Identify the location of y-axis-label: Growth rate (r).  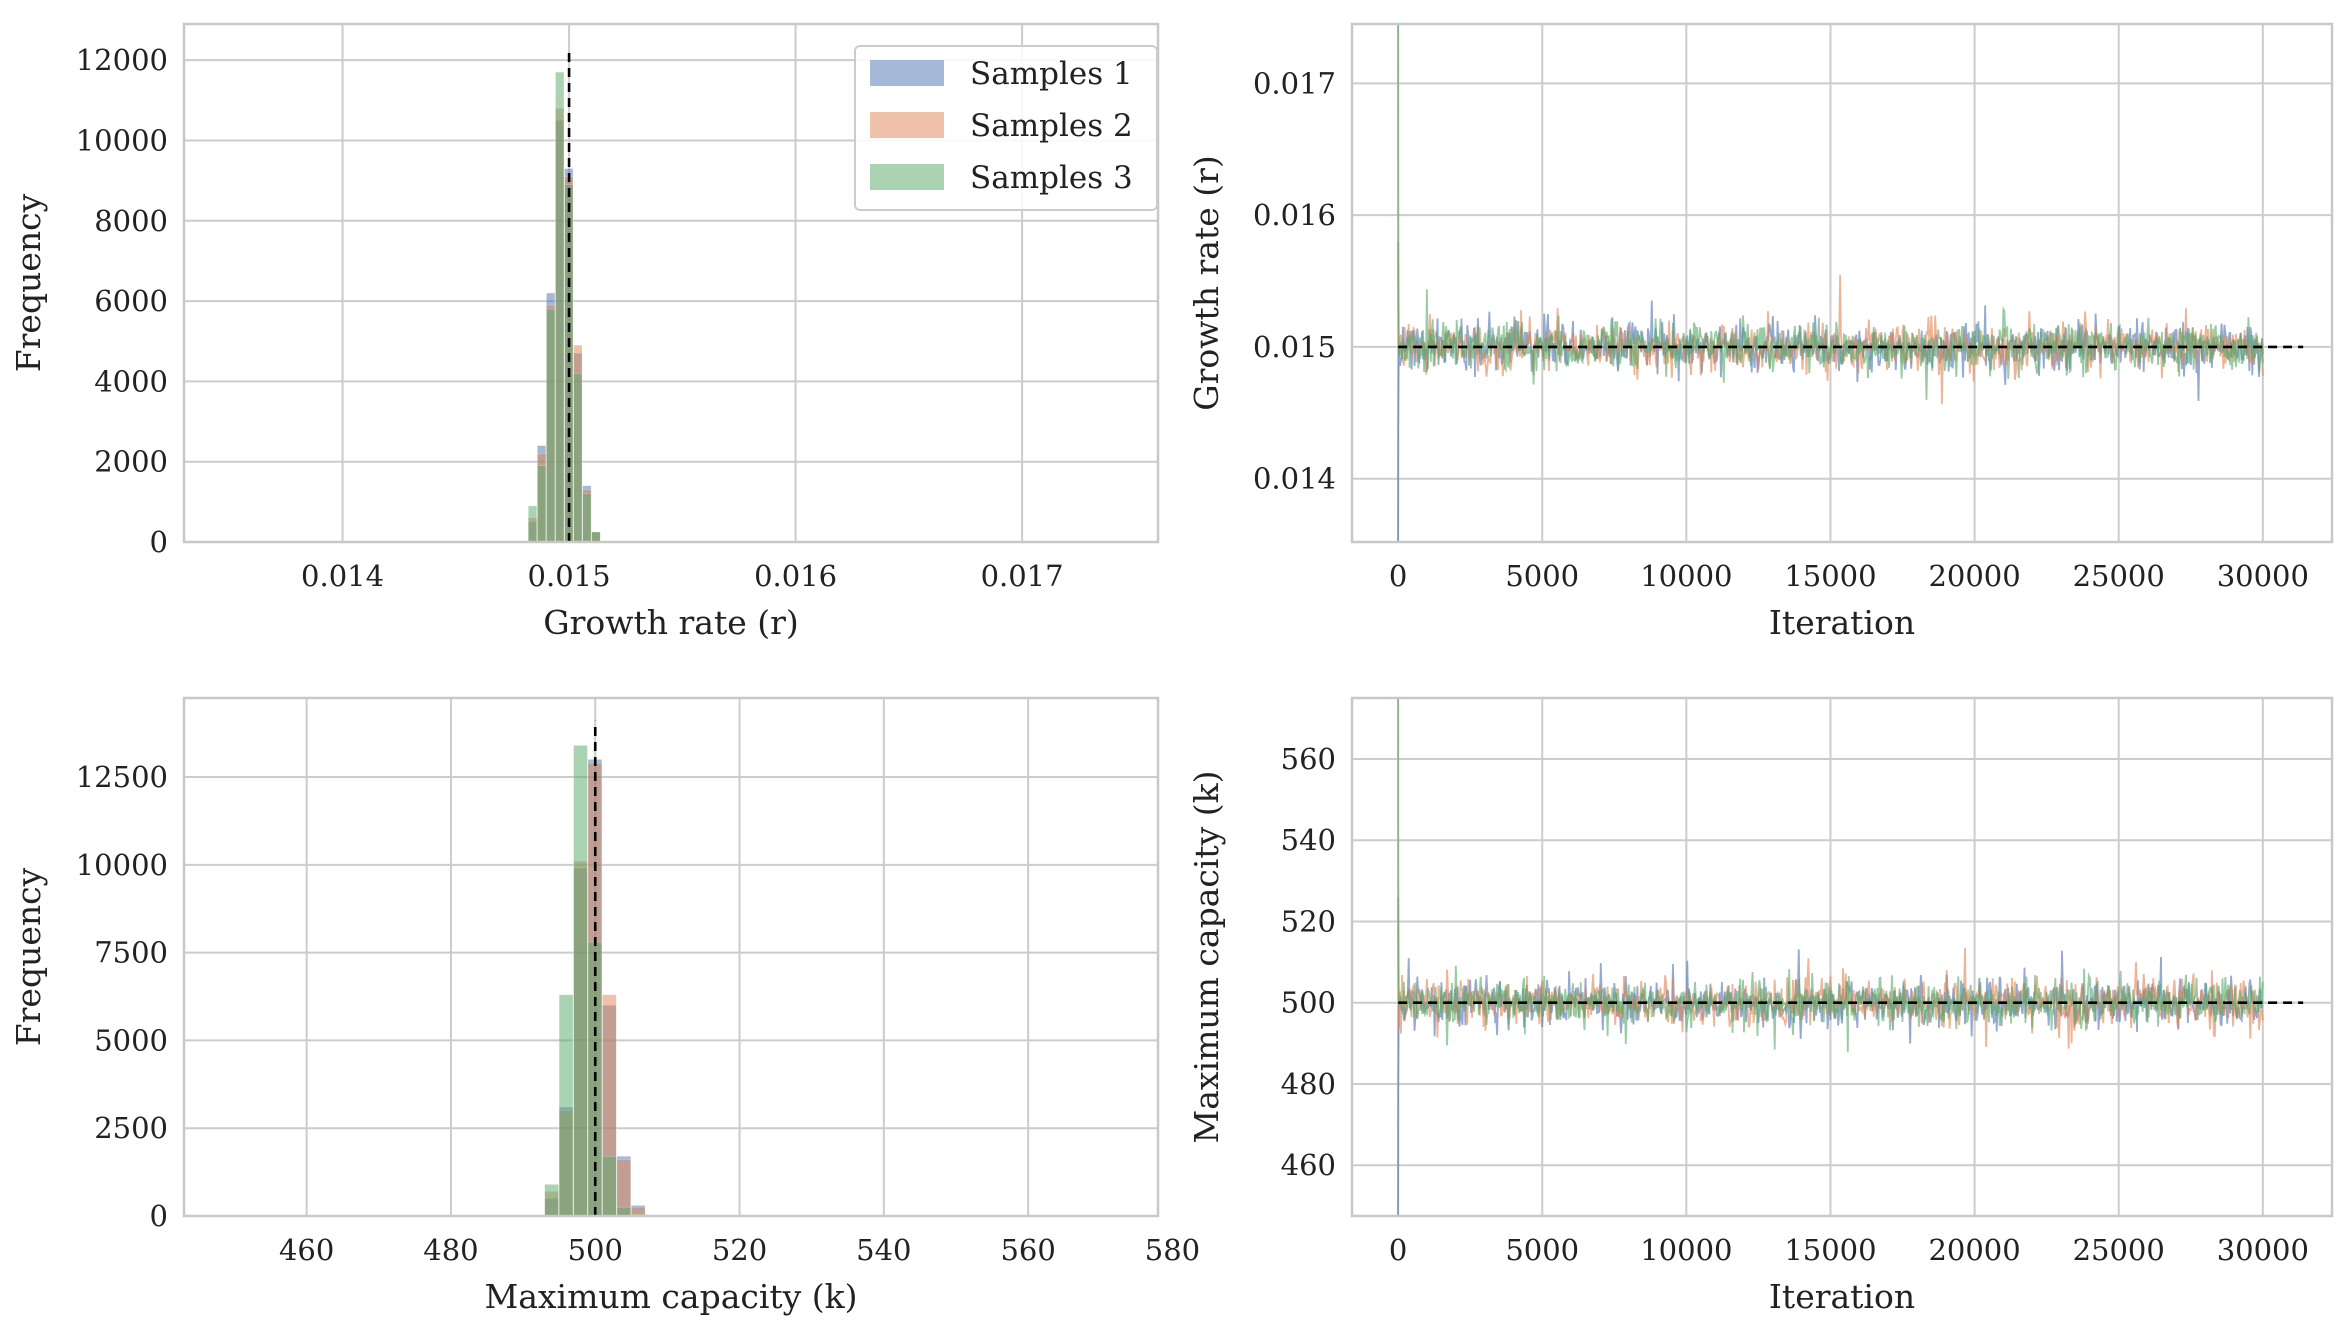
(1206, 283).